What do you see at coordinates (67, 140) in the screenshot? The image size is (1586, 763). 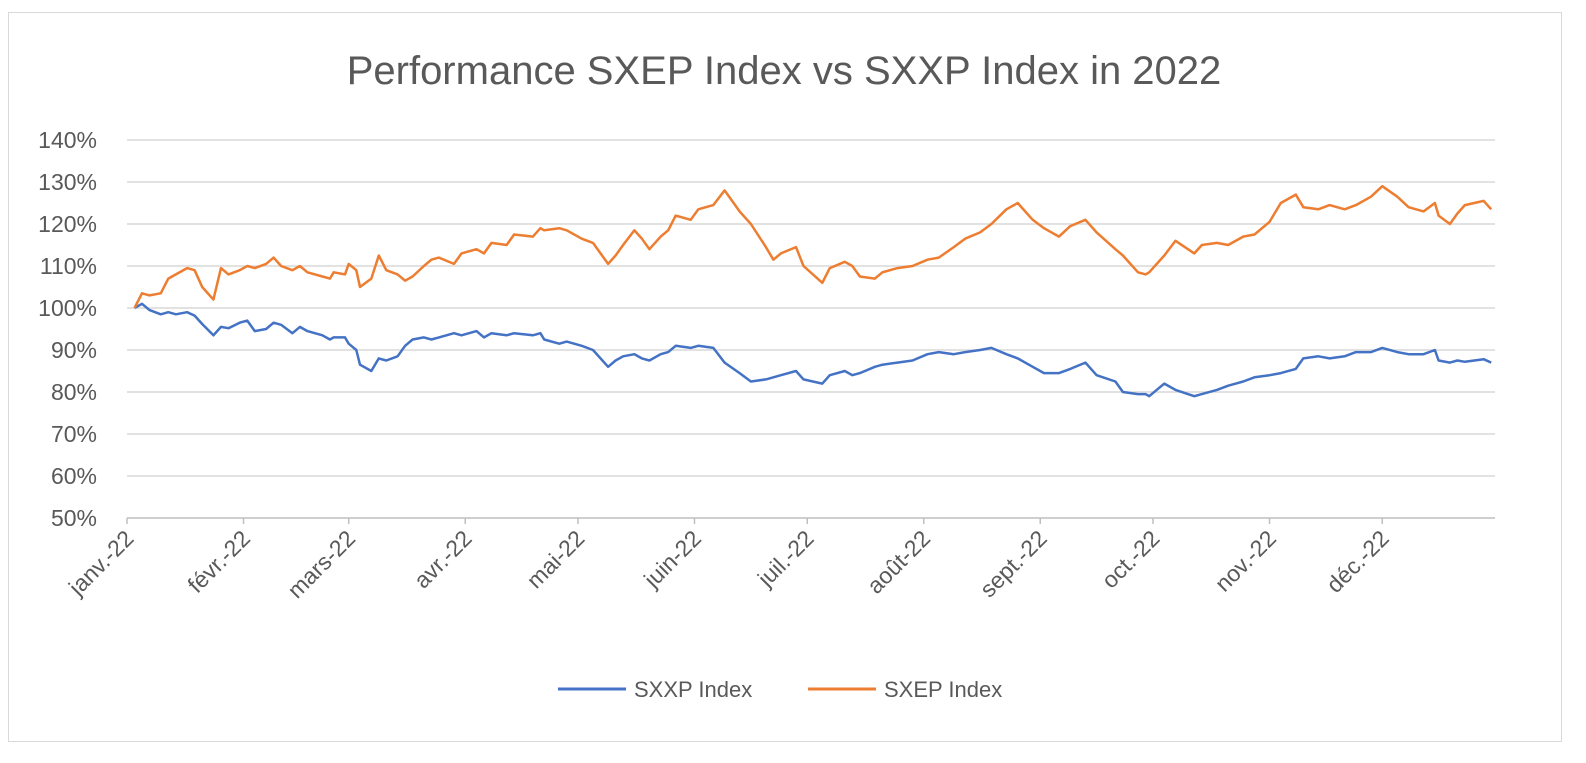 I see `y-tick-label: 140%` at bounding box center [67, 140].